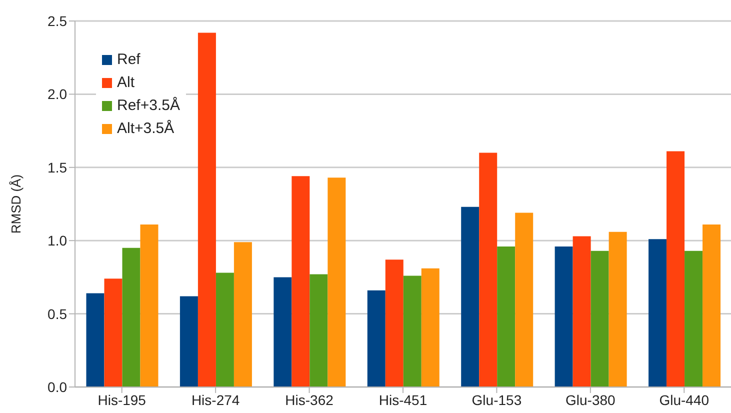  What do you see at coordinates (148, 105) in the screenshot?
I see `legend-label: Ref+3.5Å` at bounding box center [148, 105].